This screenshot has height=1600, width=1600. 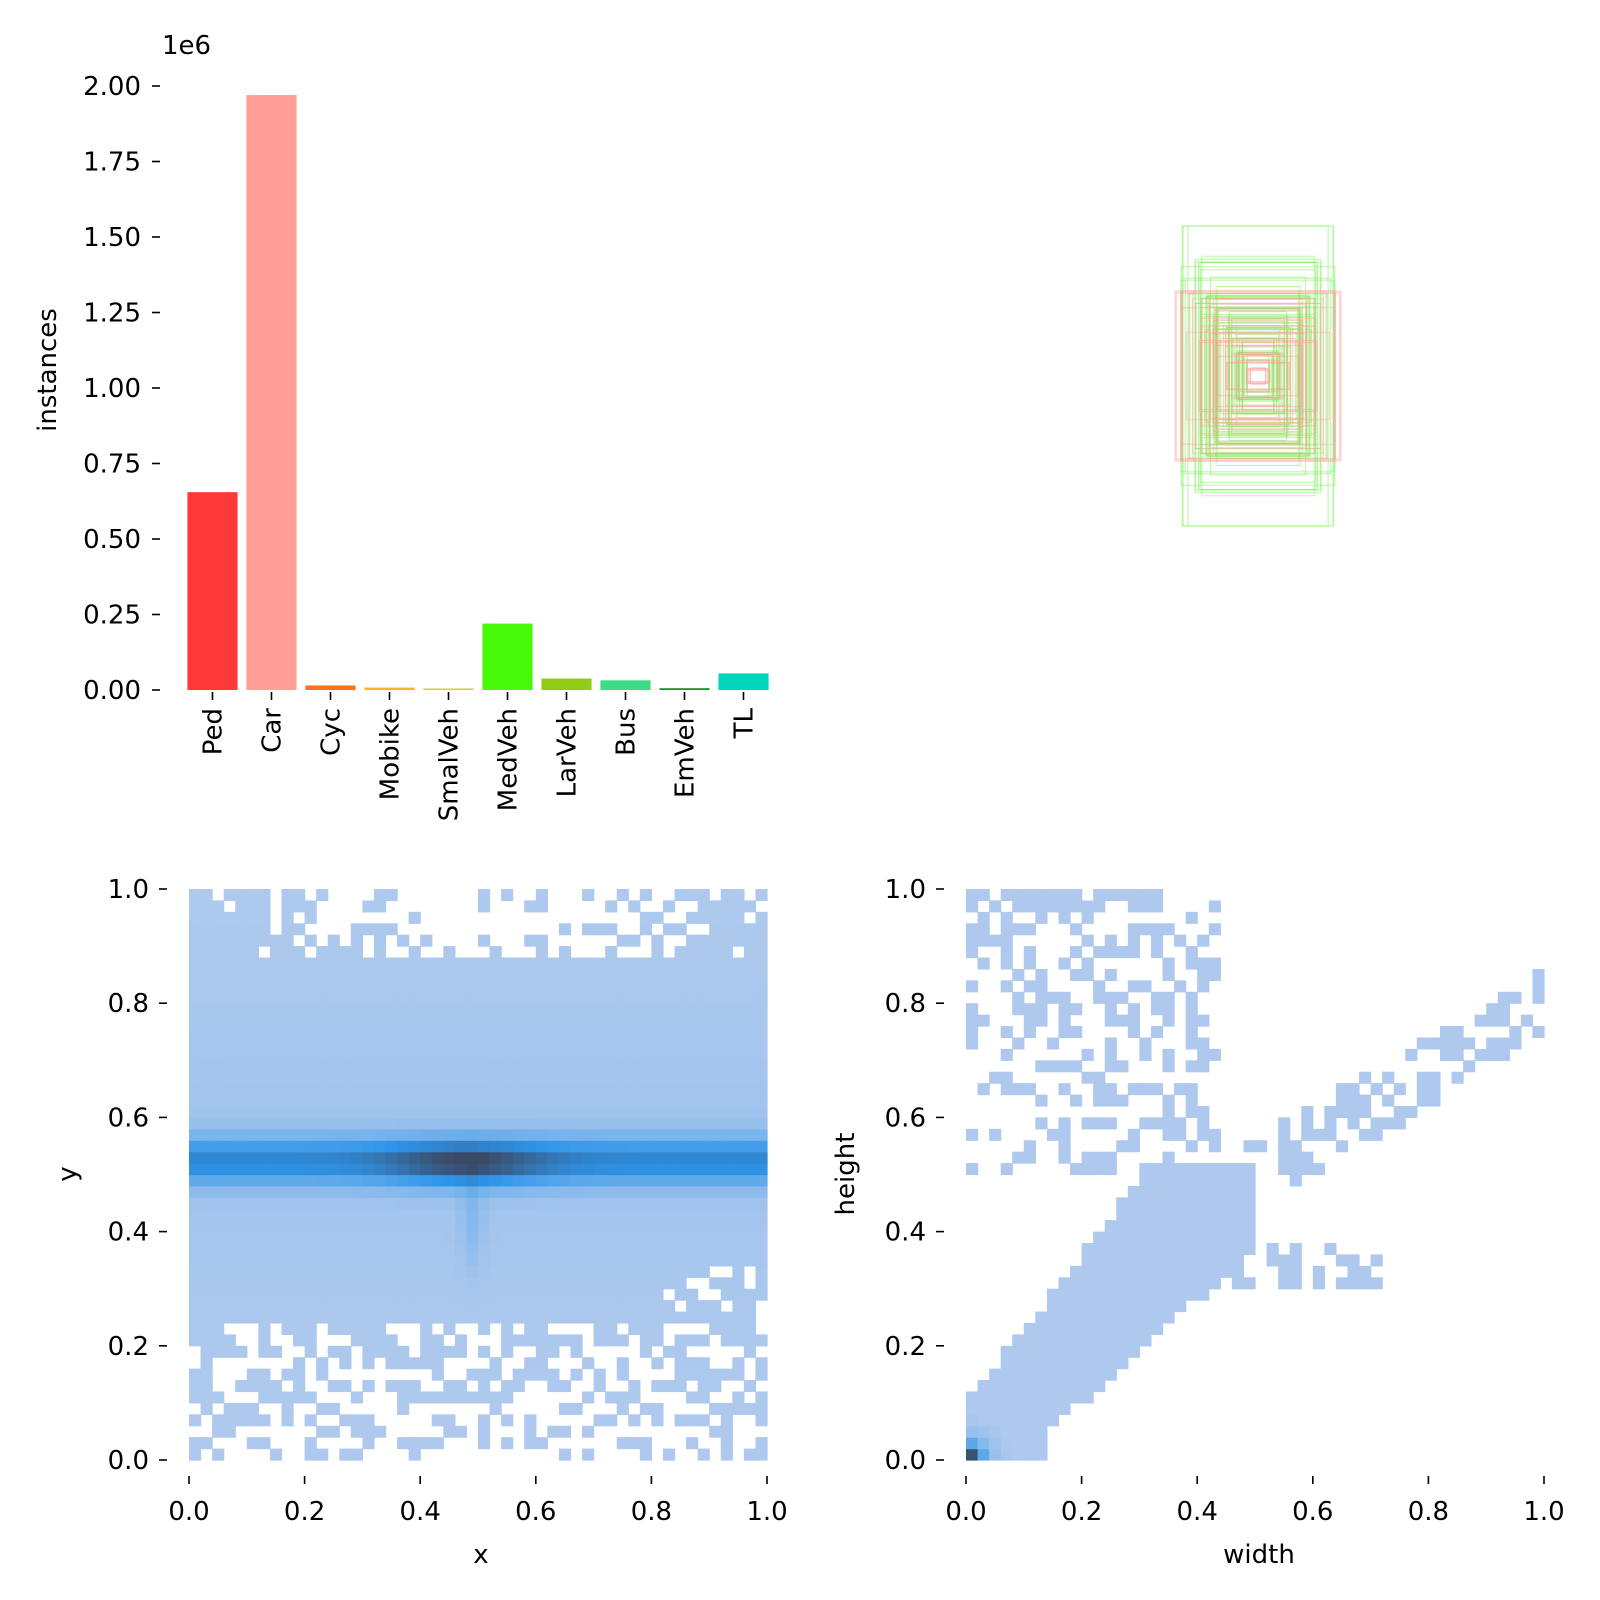 I want to click on label-box, so click(x=1258, y=376).